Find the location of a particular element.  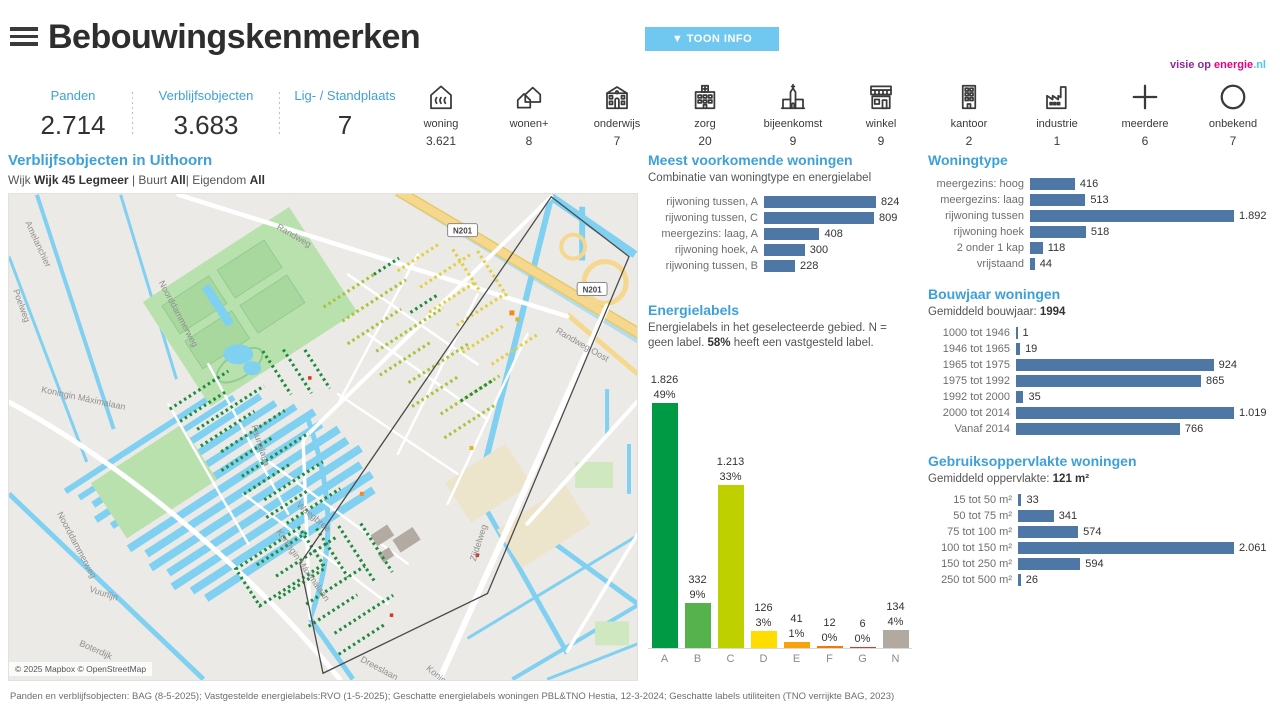

toon-info-button: ▼ TOON INFO is located at coordinates (712, 39).